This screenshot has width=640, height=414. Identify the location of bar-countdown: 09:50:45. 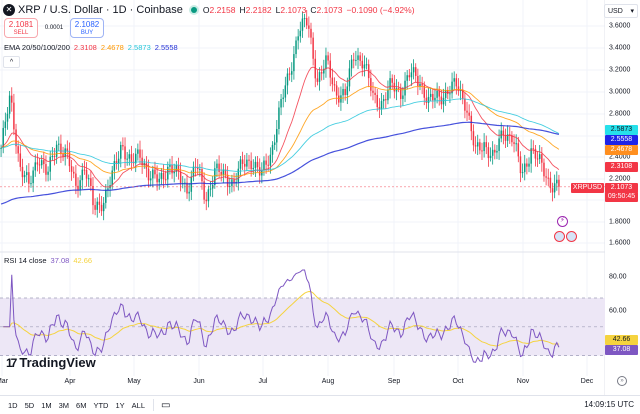
(621, 197).